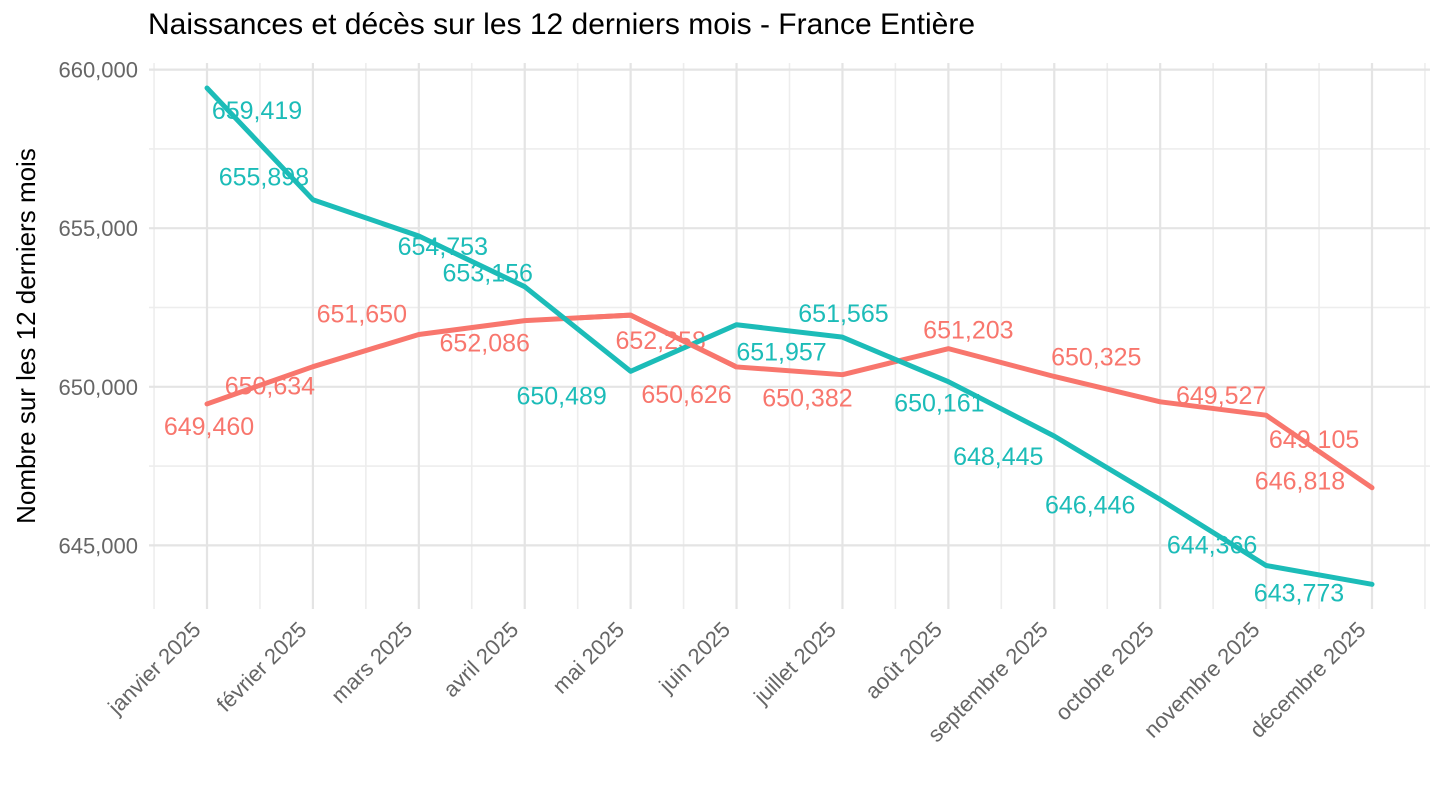 This screenshot has height=810, width=1440. What do you see at coordinates (1212, 546) in the screenshot?
I see `data-label-naissances: 644,366` at bounding box center [1212, 546].